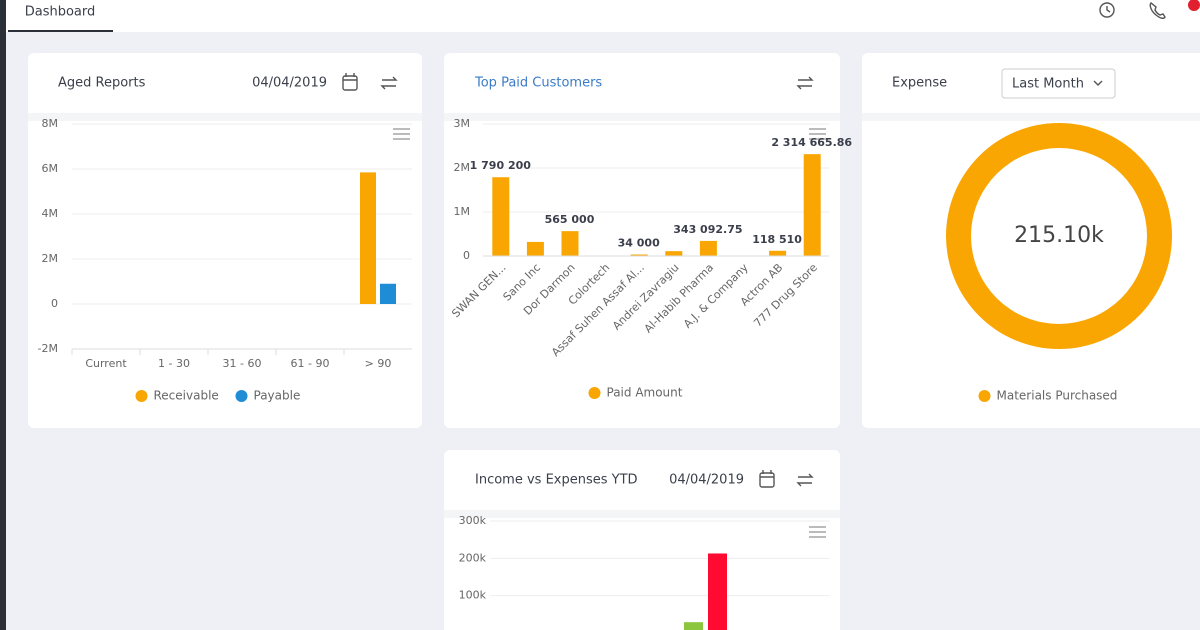  Describe the element at coordinates (570, 219) in the screenshot. I see `data-label: 565 000` at that location.